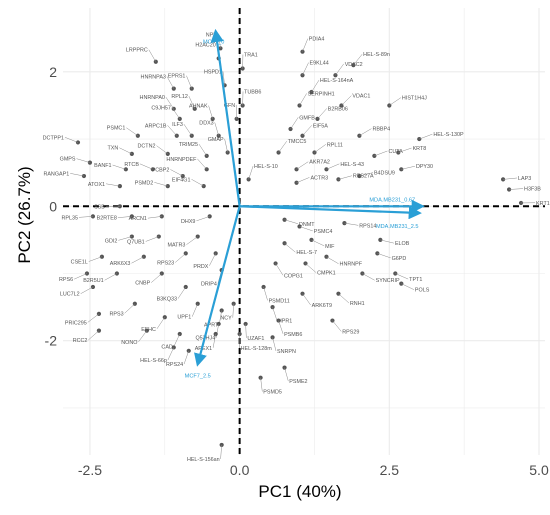 This screenshot has width=550, height=515. I want to click on point-label: SNRPN, so click(286, 352).